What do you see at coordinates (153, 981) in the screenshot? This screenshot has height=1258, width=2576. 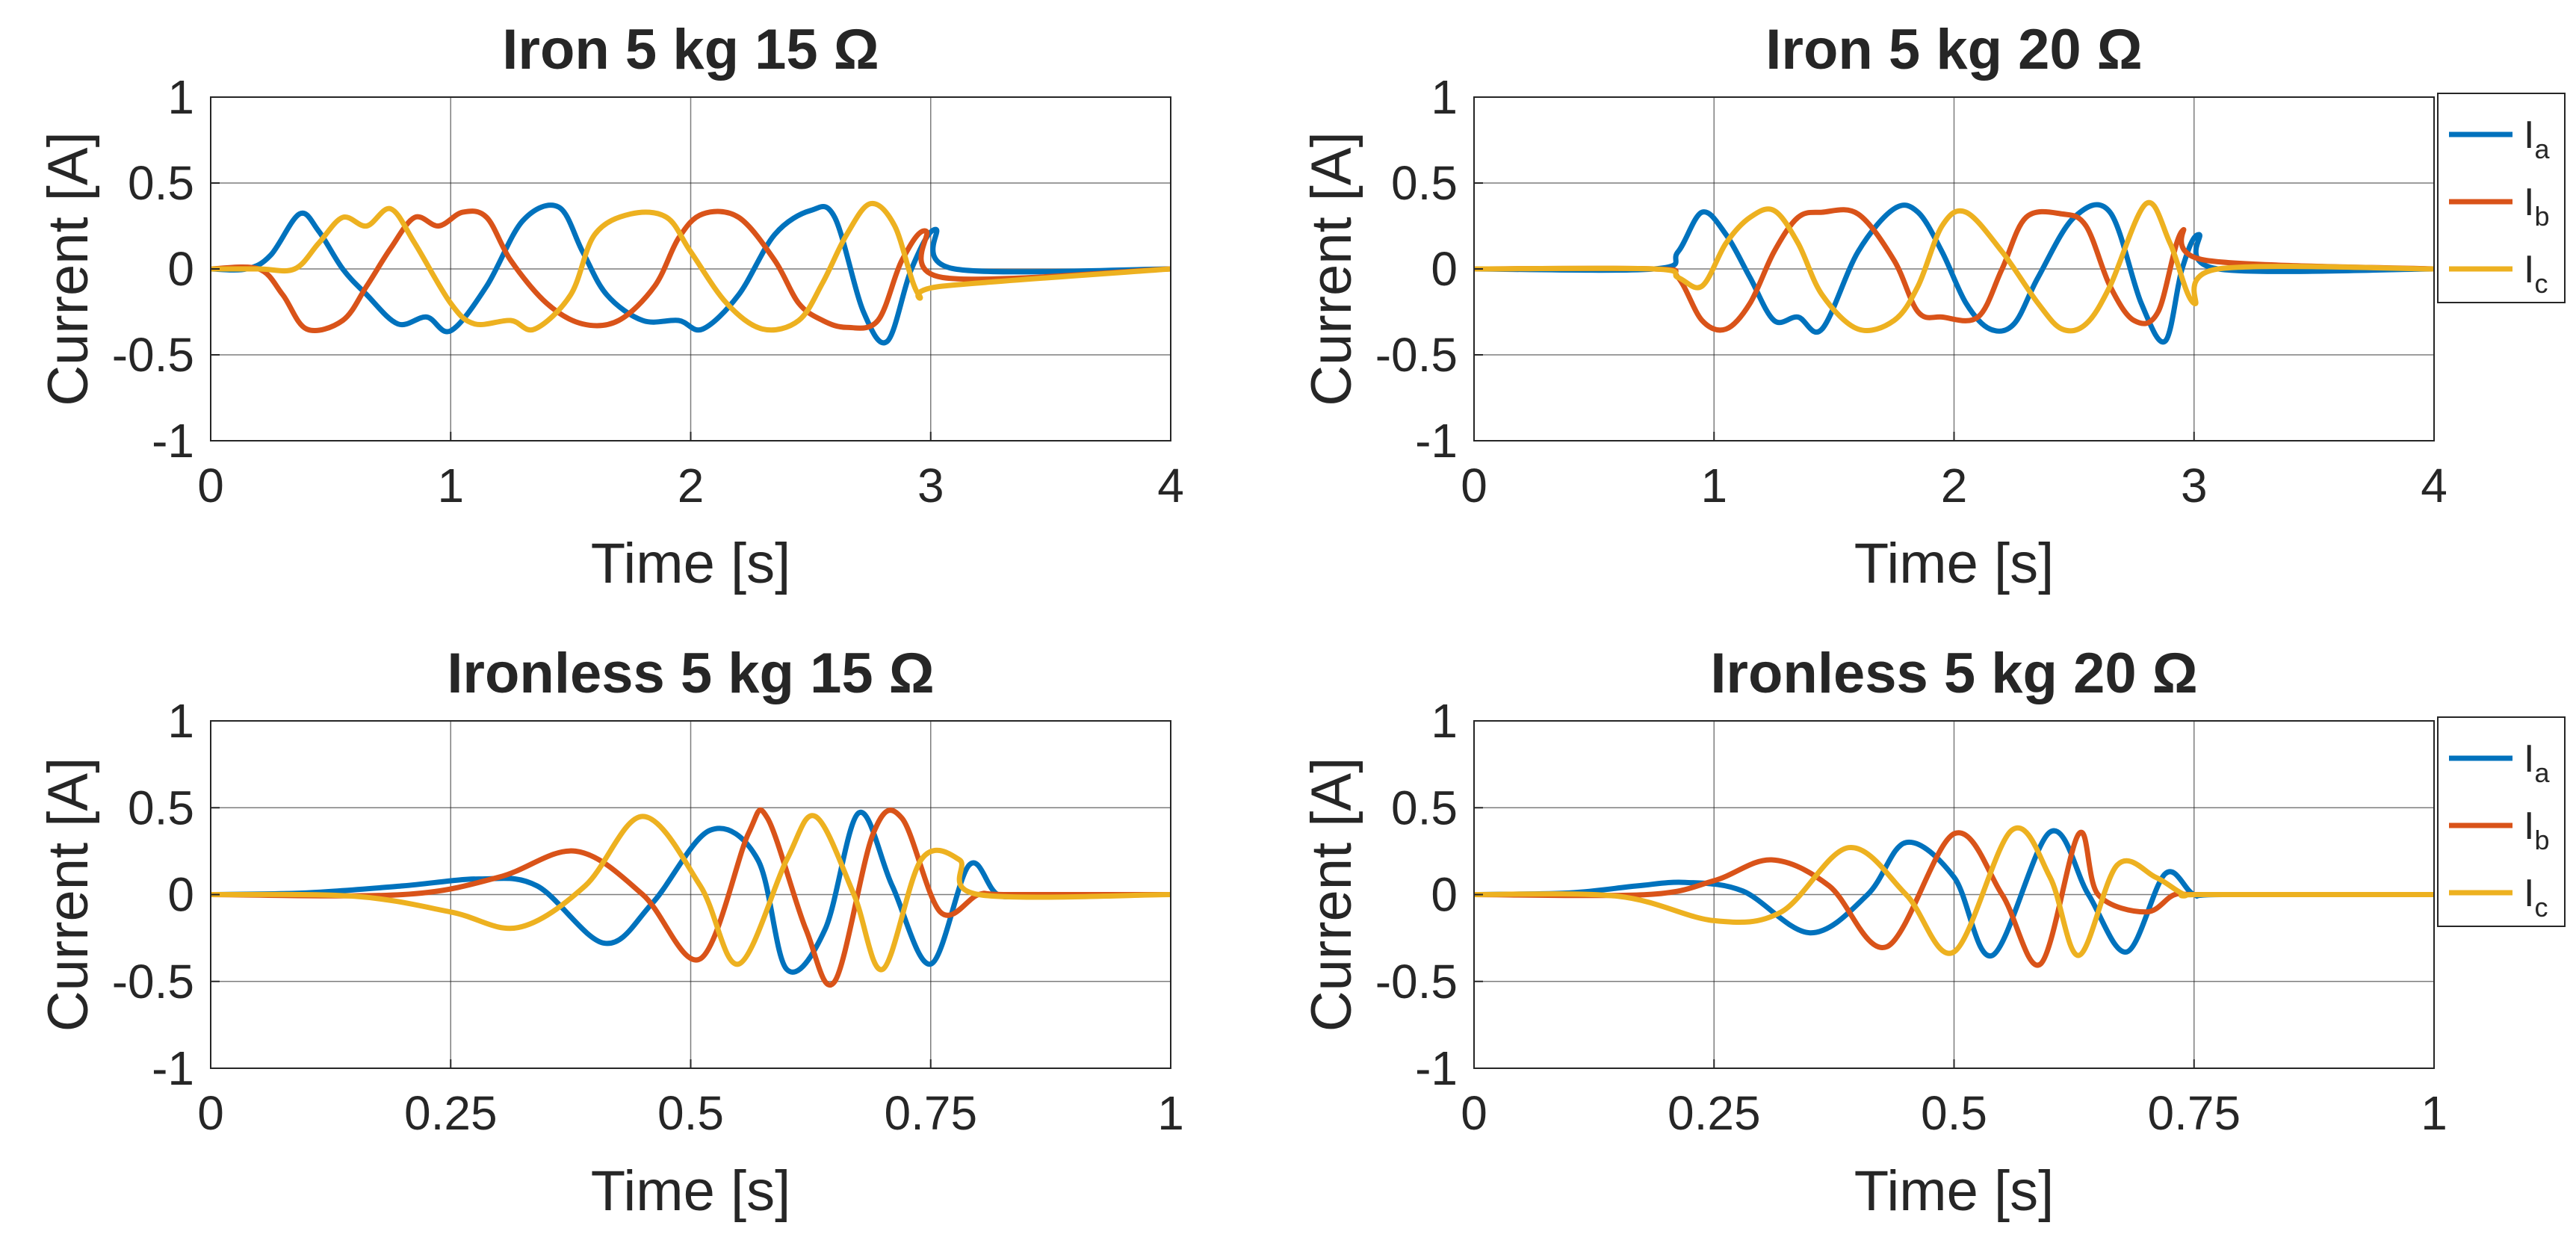 I see `chart3-y-tick-label-3: -0.5` at bounding box center [153, 981].